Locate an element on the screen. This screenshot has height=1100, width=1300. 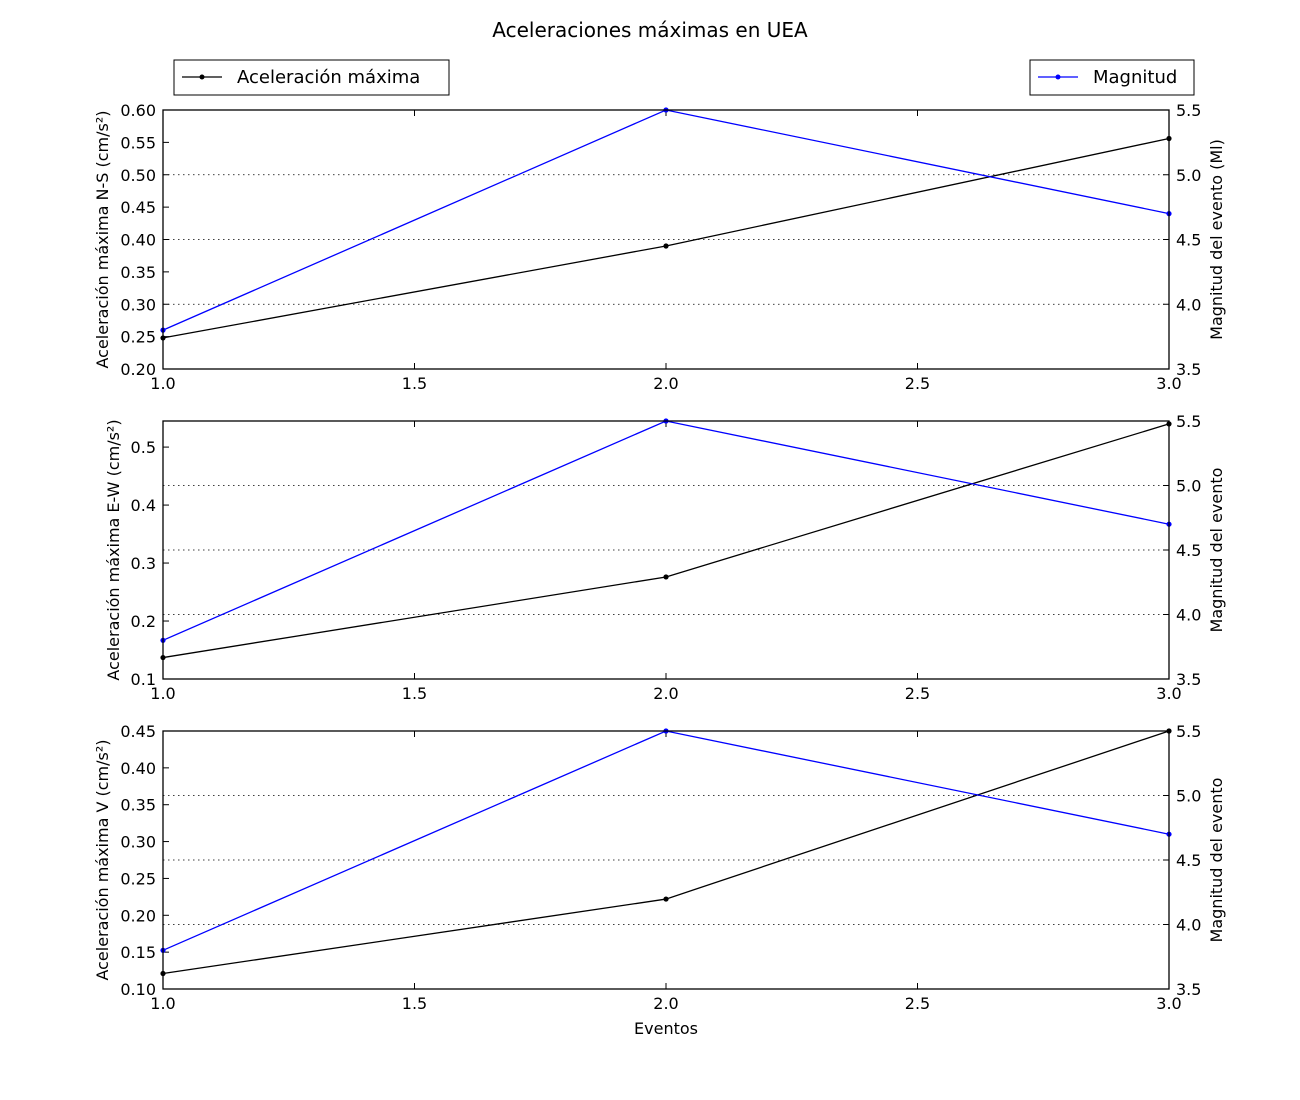
legend-aceleracion: Aceleración máxima is located at coordinates (311, 77).